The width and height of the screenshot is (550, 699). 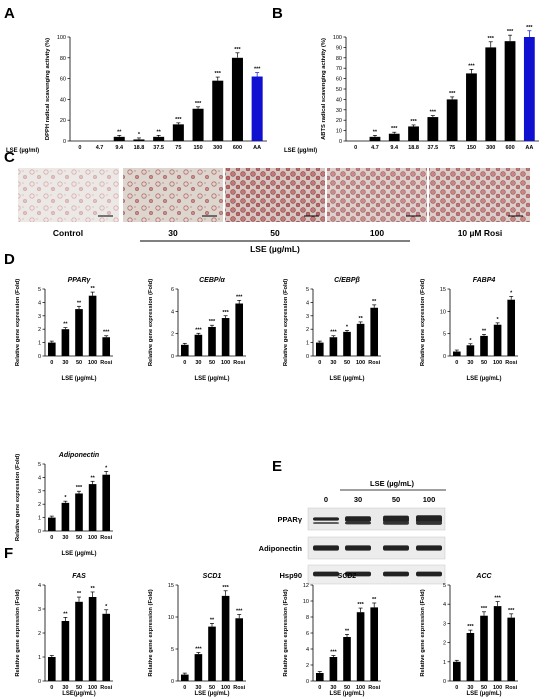 What do you see at coordinates (257, 148) in the screenshot?
I see `x-tick-label: AA` at bounding box center [257, 148].